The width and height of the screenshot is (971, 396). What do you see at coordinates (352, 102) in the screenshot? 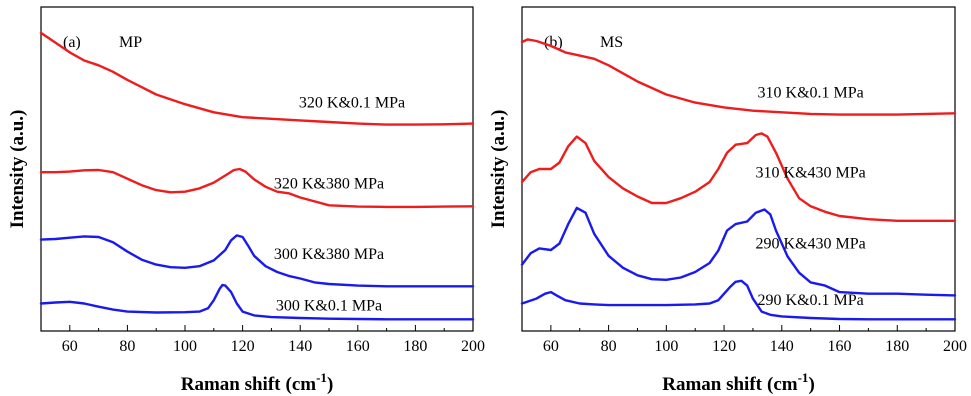
I see `curve-label: 320 K&0.1 MPa` at bounding box center [352, 102].